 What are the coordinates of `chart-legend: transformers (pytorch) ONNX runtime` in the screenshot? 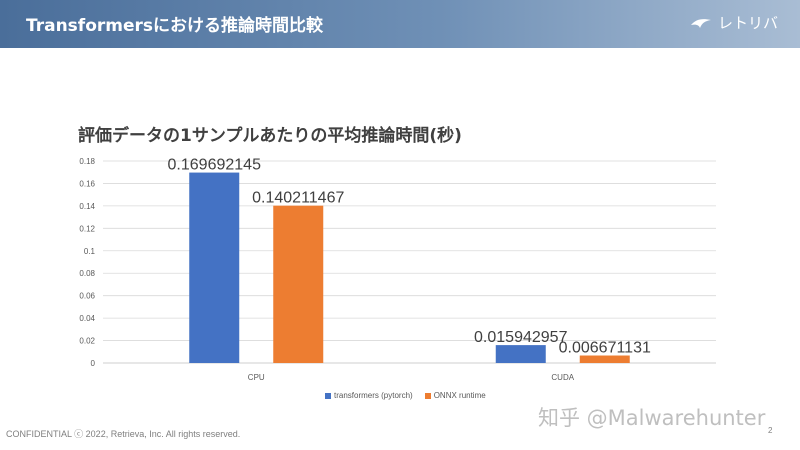 It's located at (405, 395).